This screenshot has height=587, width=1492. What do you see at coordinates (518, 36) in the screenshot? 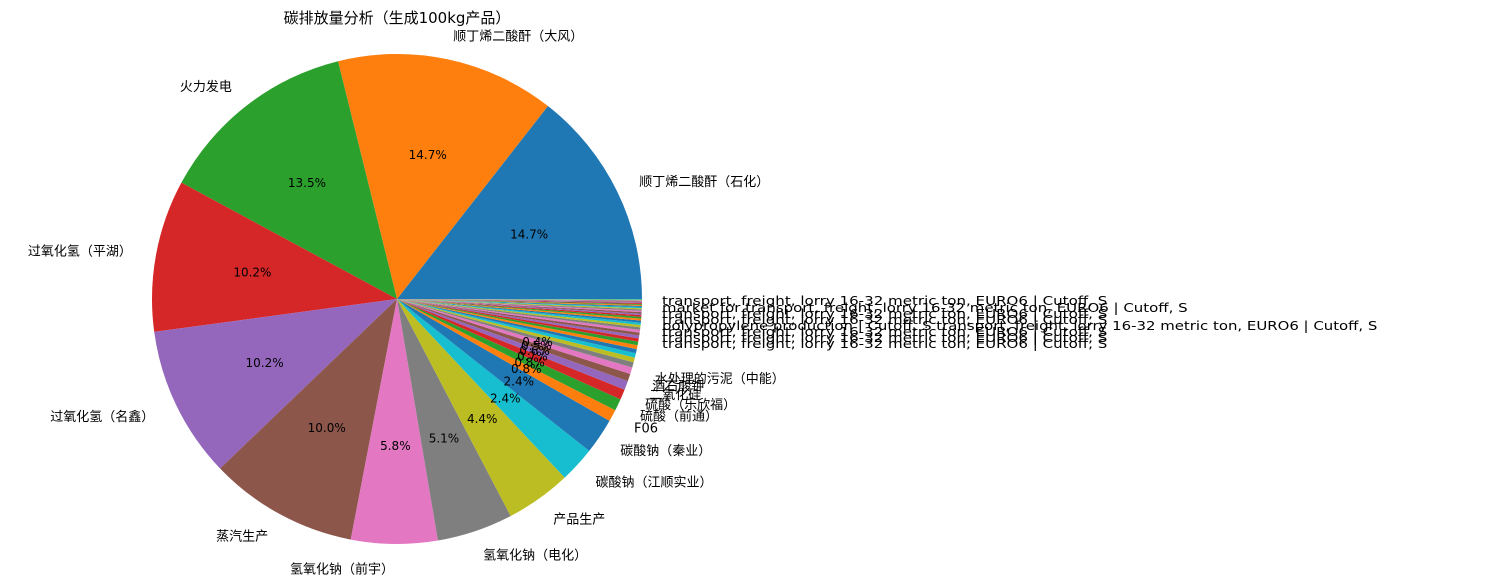
I see `slice-label: 顺丁烯二酸酐（大风）` at bounding box center [518, 36].